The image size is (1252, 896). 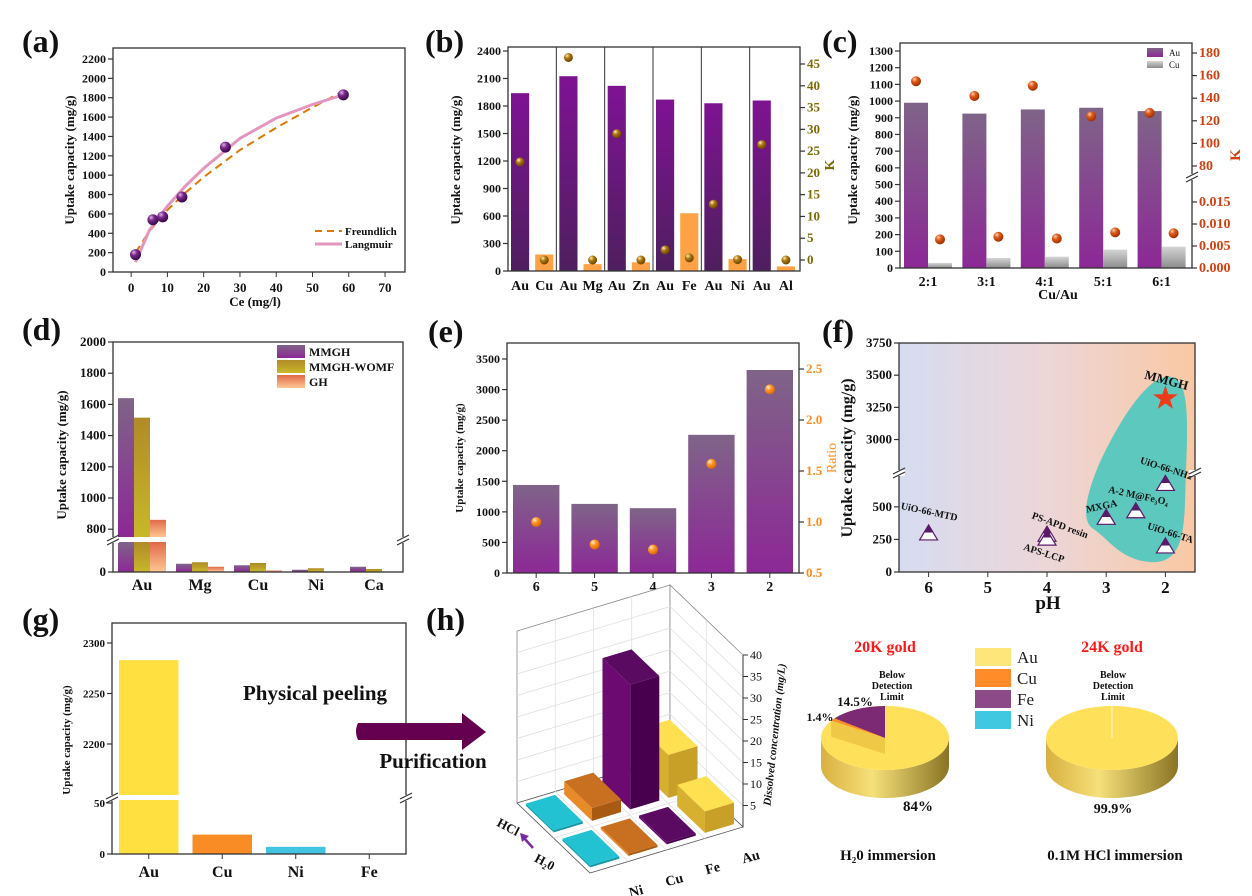 I want to click on y-tick-label: 900, so click(x=492, y=189).